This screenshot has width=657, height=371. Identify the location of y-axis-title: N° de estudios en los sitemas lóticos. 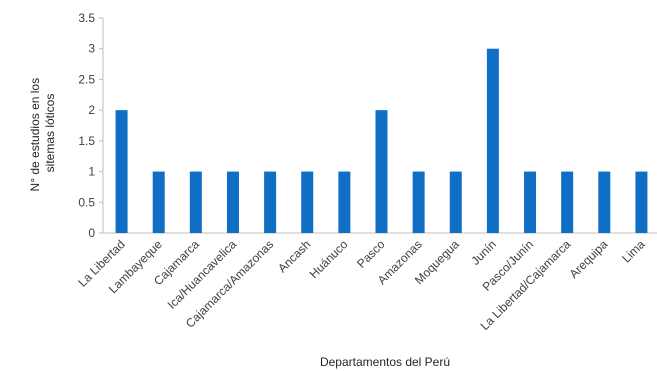
(42, 133).